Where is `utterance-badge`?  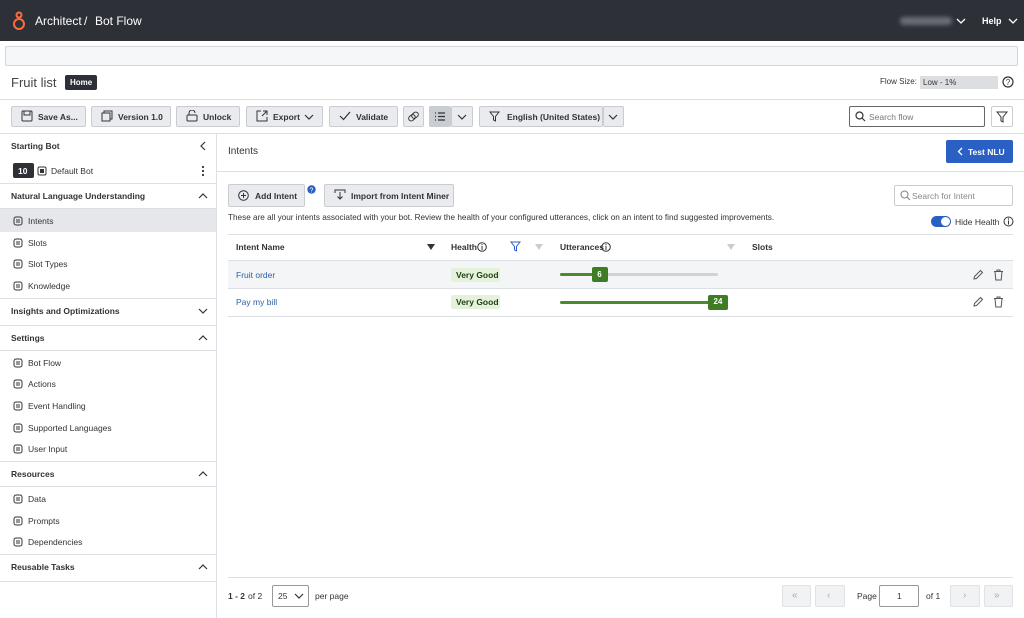
utterance-badge is located at coordinates (599, 274).